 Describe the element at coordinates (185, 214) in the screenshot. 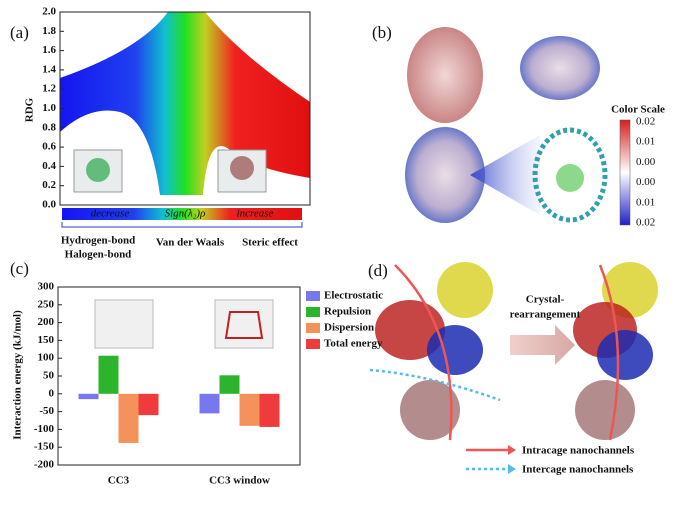

I see `x-axis-label: Sign(λ₂)ρ` at that location.